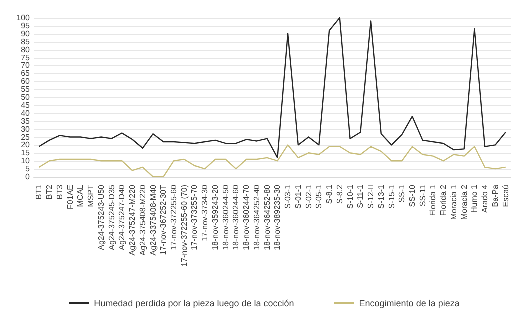 The image size is (529, 325). I want to click on x-tick-label: S-03-1, so click(288, 197).